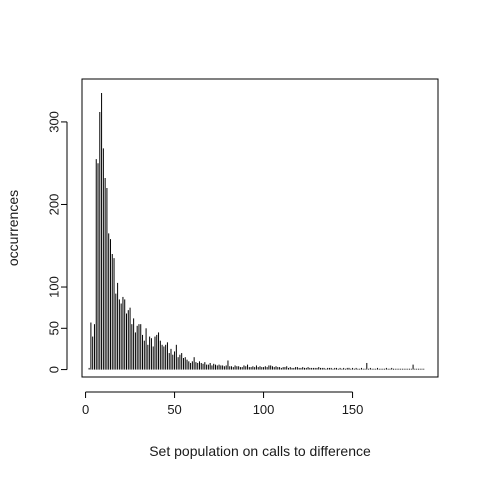  What do you see at coordinates (53, 369) in the screenshot?
I see `y-tick-label: 0` at bounding box center [53, 369].